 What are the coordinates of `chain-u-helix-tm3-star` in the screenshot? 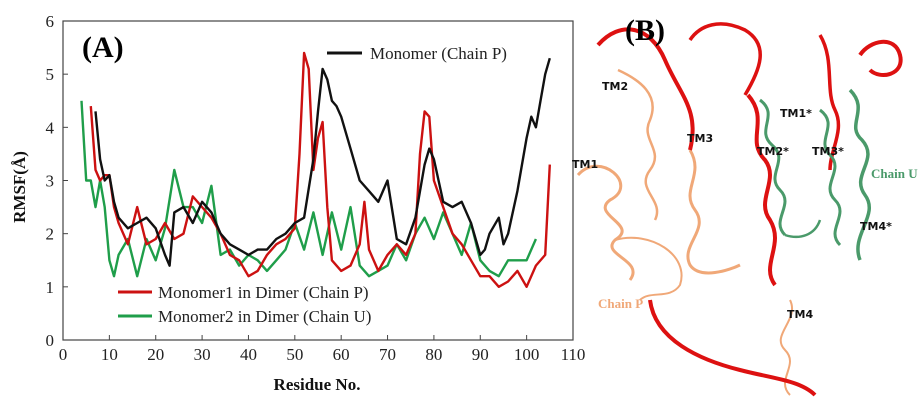 It's located at (830, 177).